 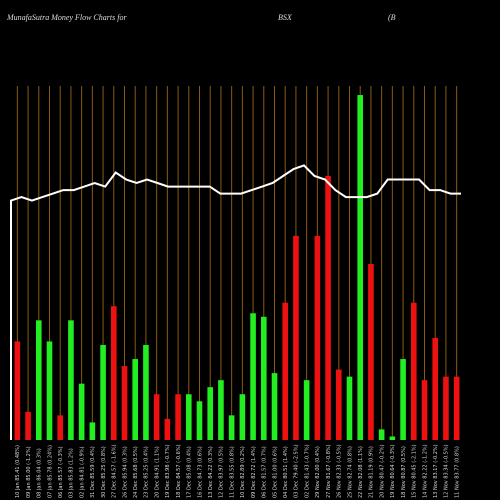 What do you see at coordinates (436, 471) in the screenshot?
I see `x-tick-label: 13 Nov 83.17 (-0.2%)` at bounding box center [436, 471].